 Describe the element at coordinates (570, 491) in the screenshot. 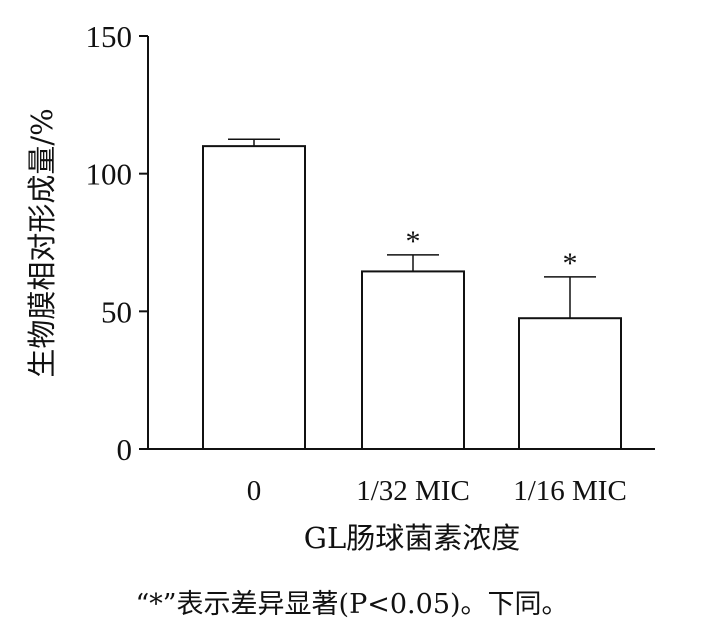

I see `x-category-label: 1/16 MIC` at that location.